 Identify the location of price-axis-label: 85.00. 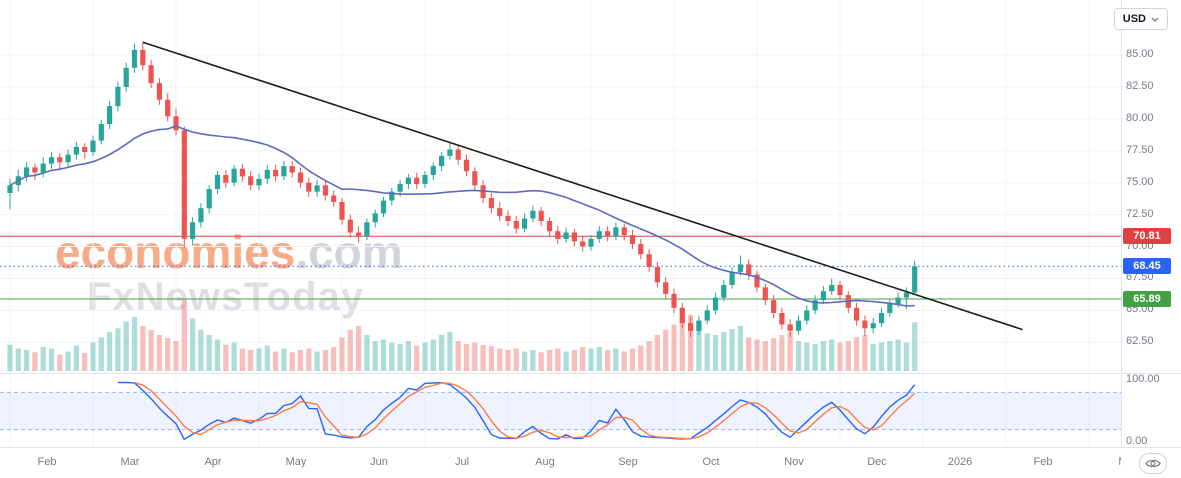
(1140, 54).